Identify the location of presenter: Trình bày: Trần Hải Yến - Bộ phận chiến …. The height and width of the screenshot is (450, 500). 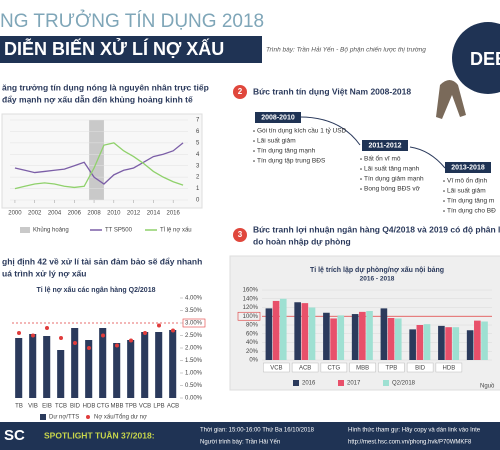
(346, 49).